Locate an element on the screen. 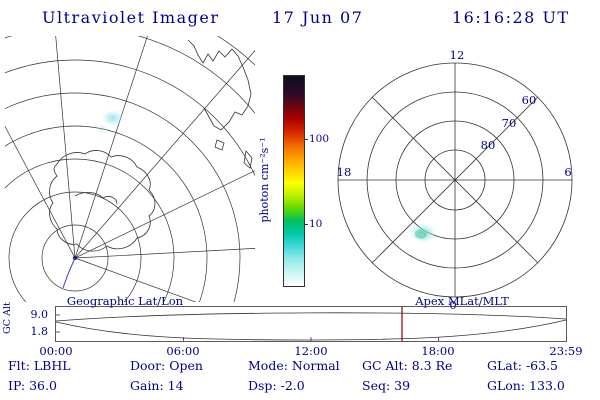 This screenshot has height=400, width=600. geographic-panel-caption: Geographic Lat/Lon is located at coordinates (125, 301).